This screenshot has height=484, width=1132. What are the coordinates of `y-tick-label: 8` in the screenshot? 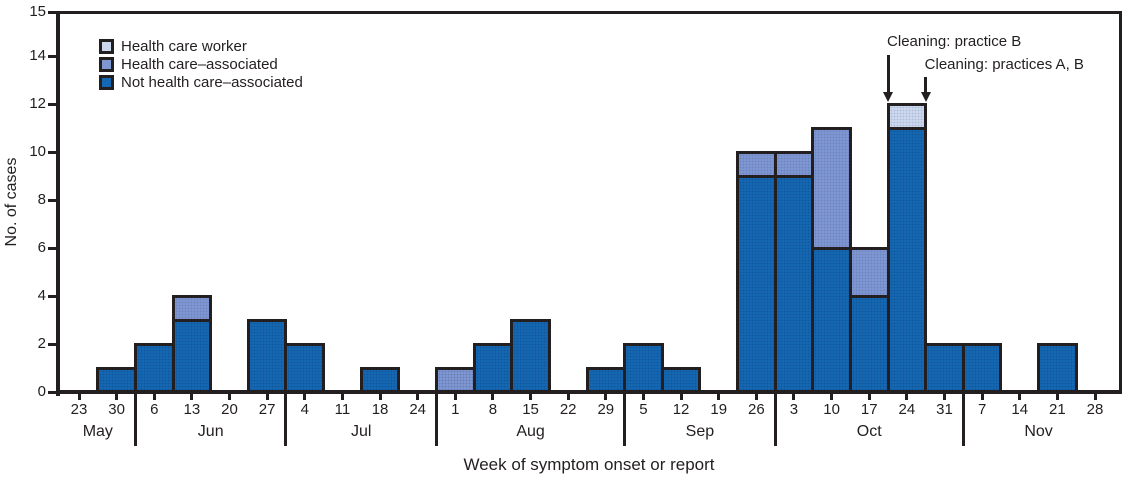 It's located at (41, 199).